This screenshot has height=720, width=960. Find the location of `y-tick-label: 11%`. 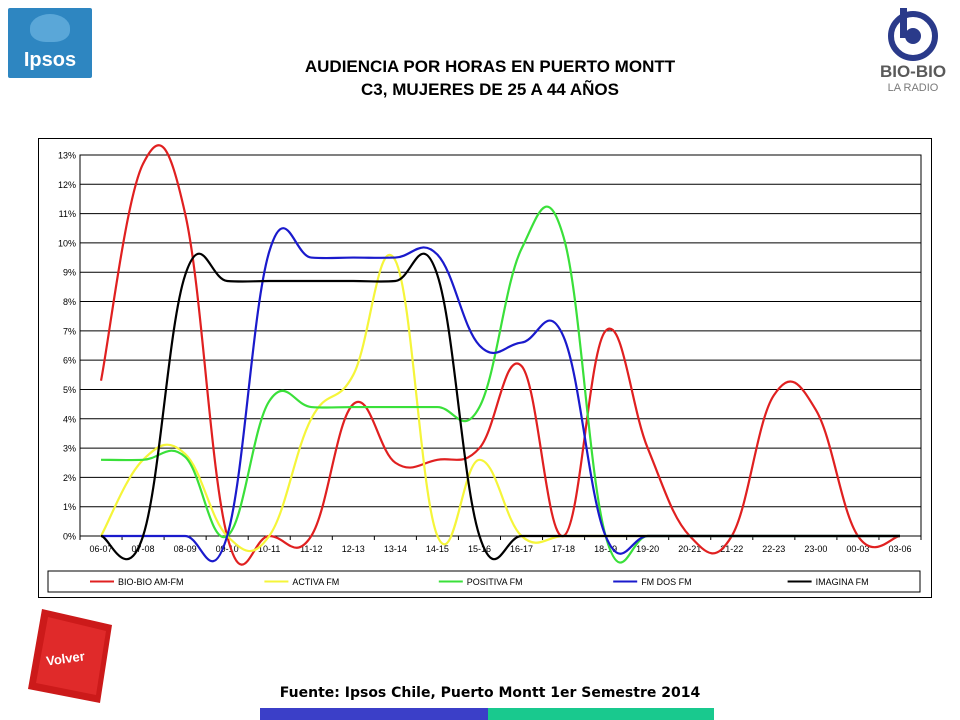

y-tick-label: 11% is located at coordinates (67, 214).